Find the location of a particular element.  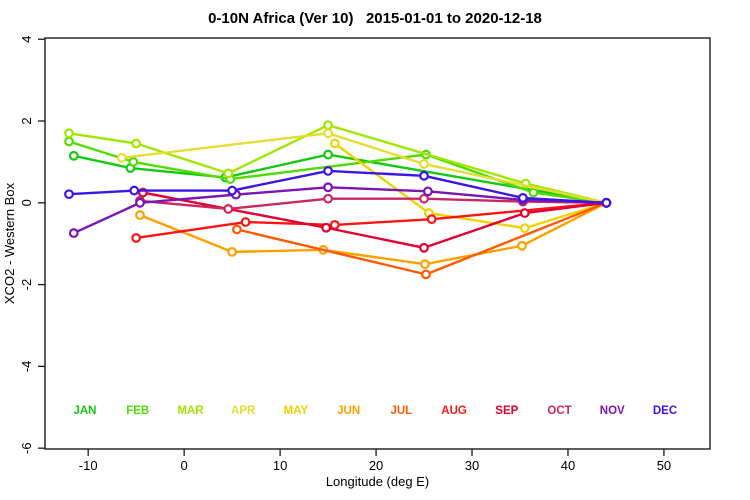

series-apr-line is located at coordinates (364, 168).